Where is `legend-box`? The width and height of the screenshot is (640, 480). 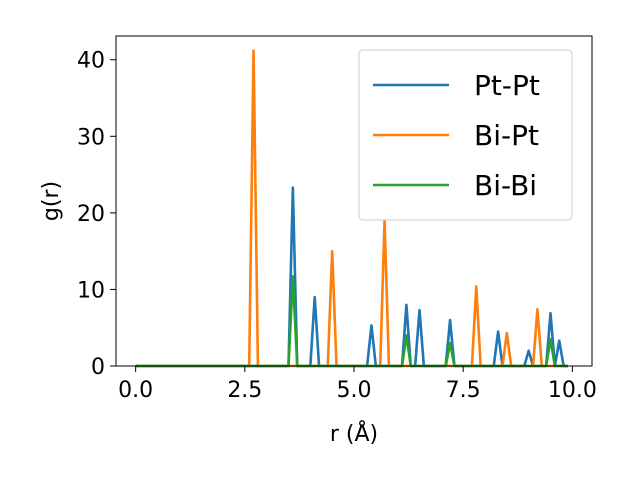
legend-box is located at coordinates (465, 135).